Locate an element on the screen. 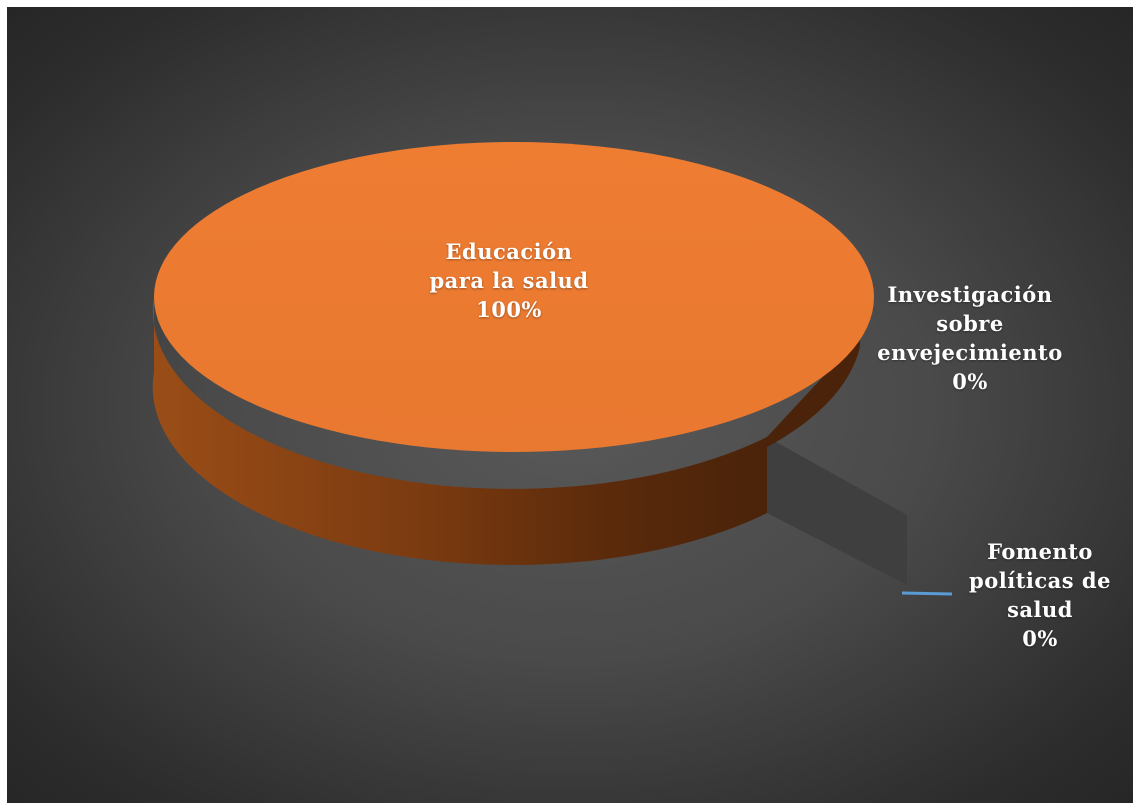 The height and width of the screenshot is (809, 1140). label-line: para la salud is located at coordinates (509, 280).